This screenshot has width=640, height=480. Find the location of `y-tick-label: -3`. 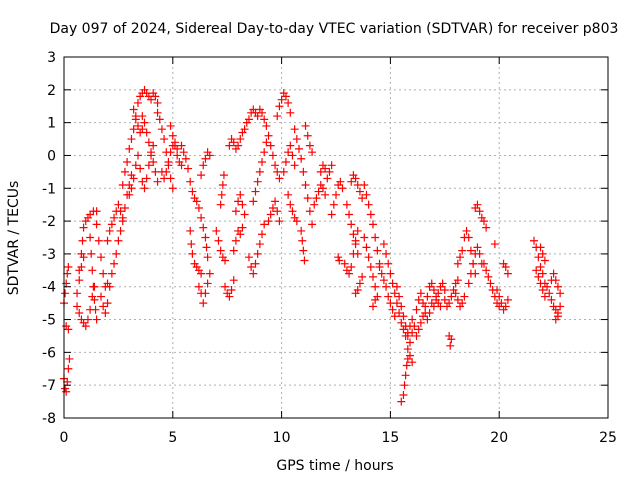

y-tick-label: -3 is located at coordinates (49, 255).